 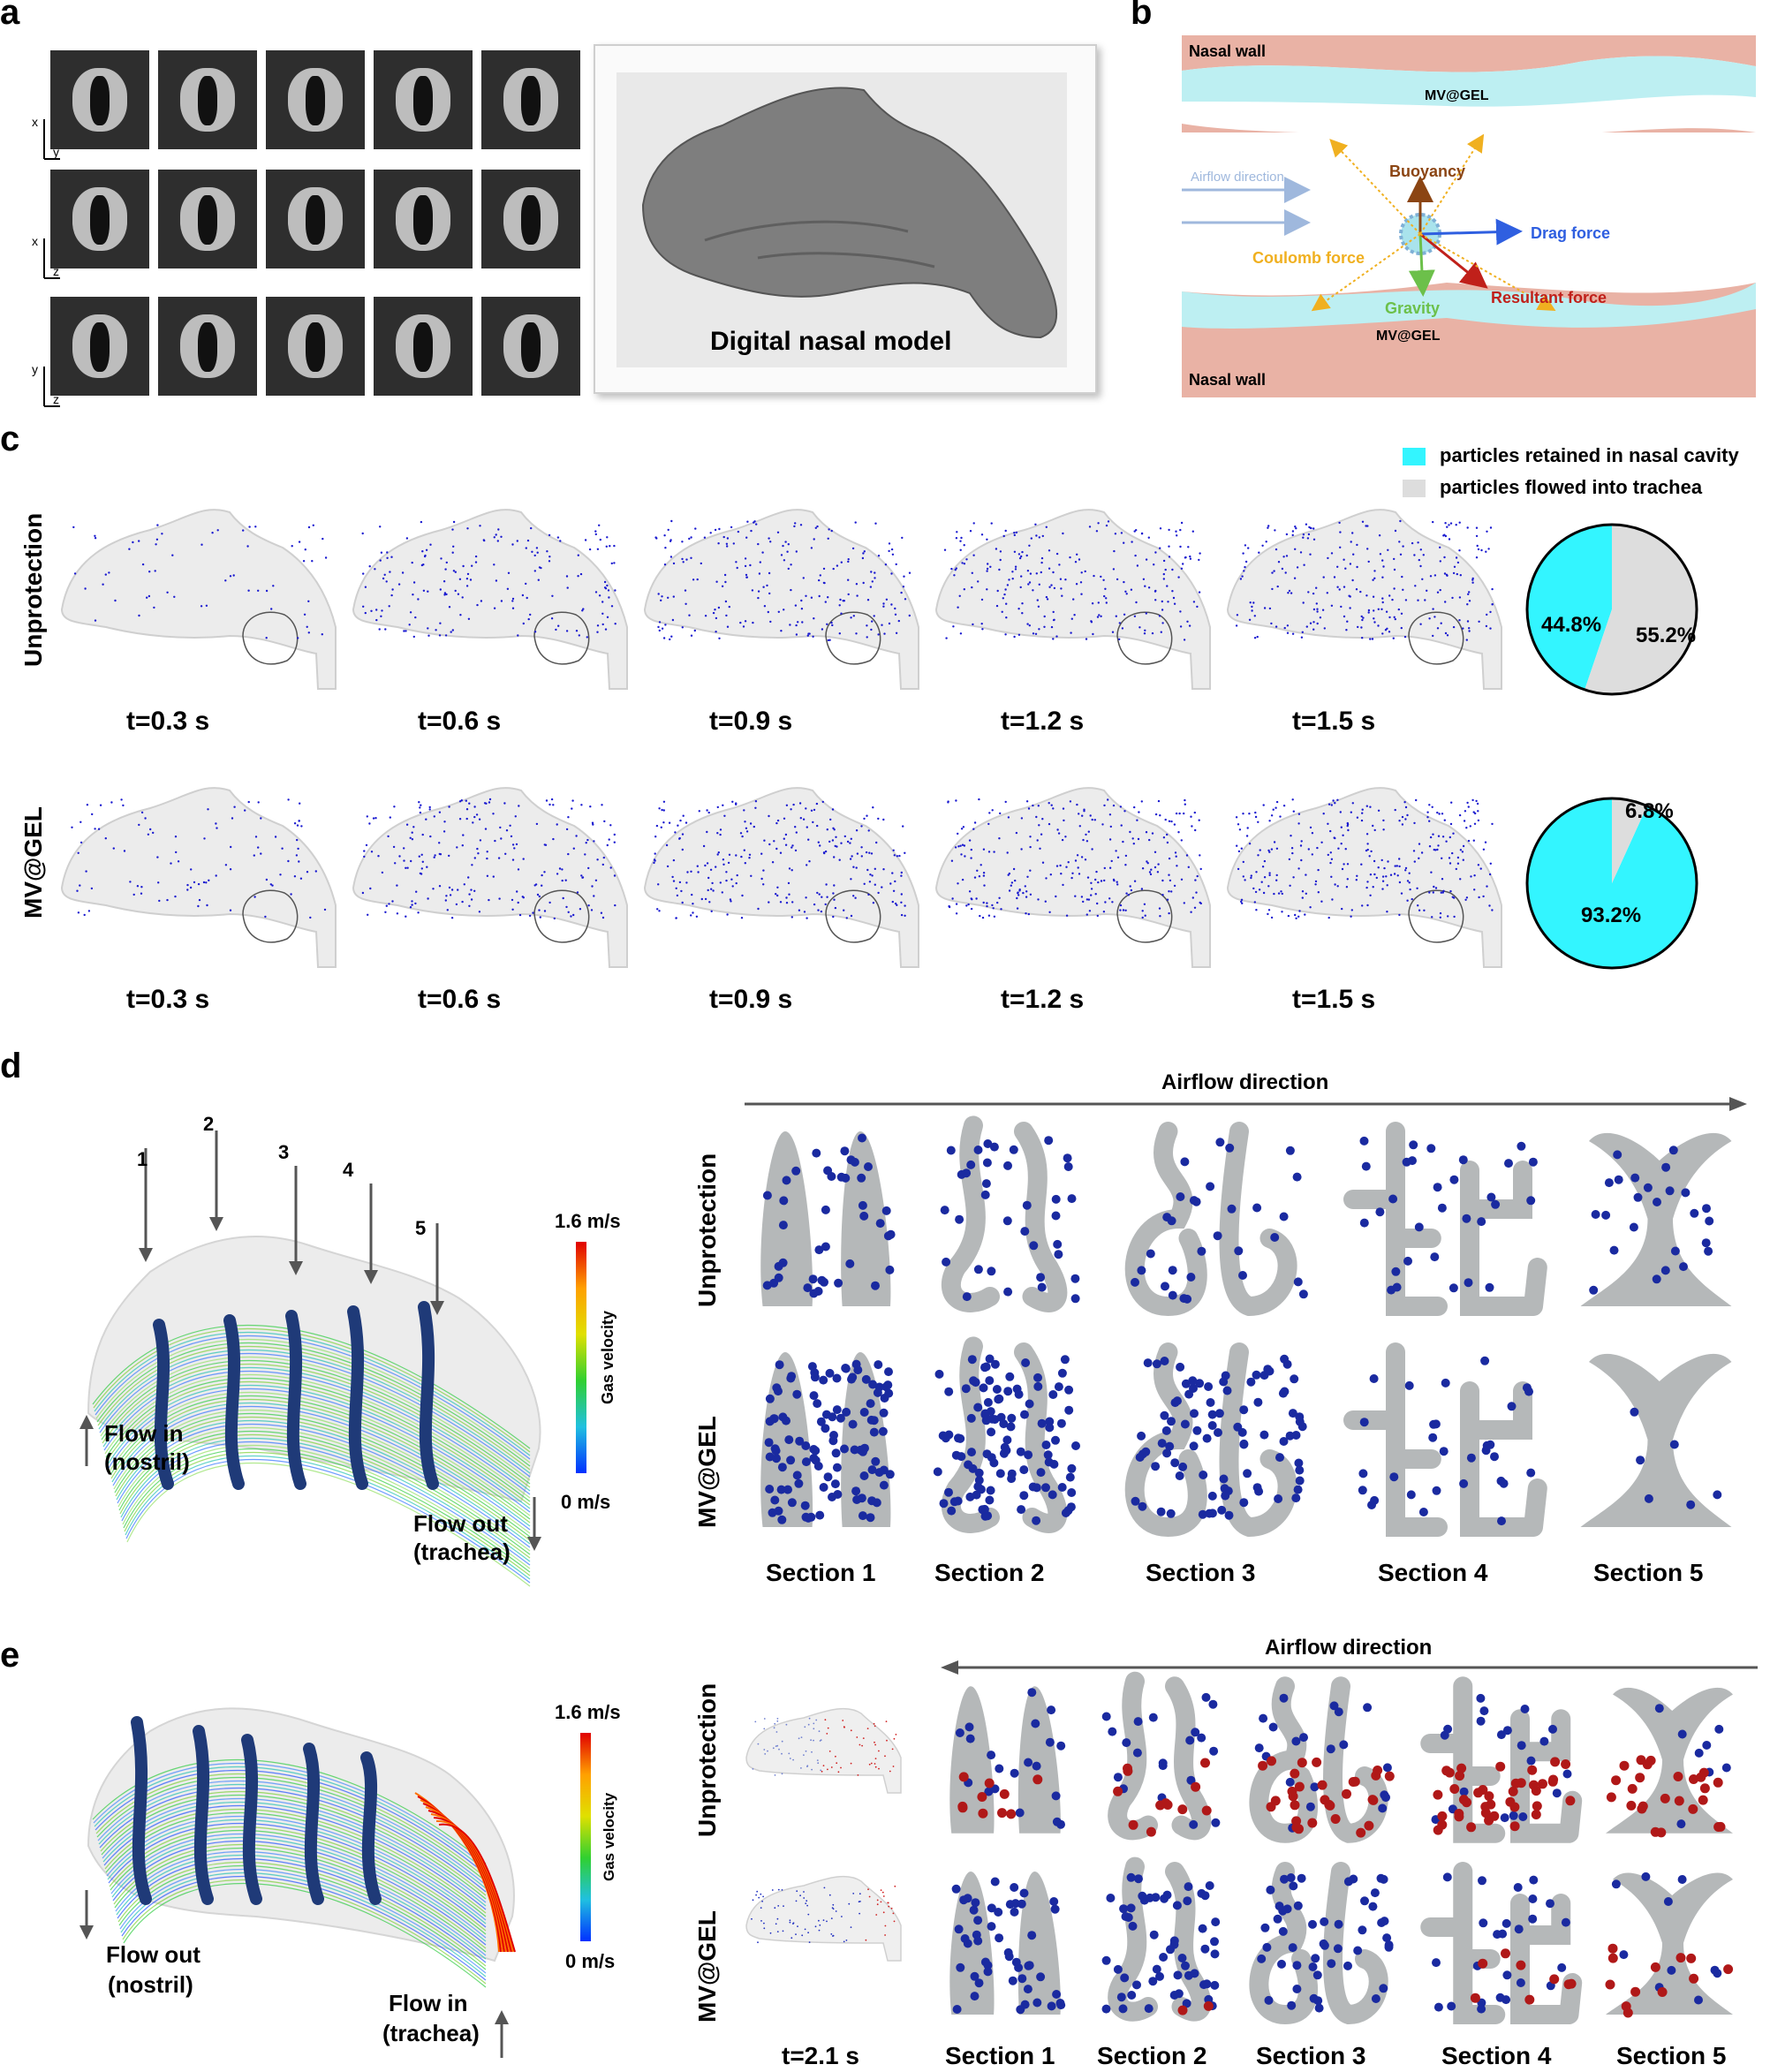 What do you see at coordinates (35, 369) in the screenshot?
I see `svg-text: y` at bounding box center [35, 369].